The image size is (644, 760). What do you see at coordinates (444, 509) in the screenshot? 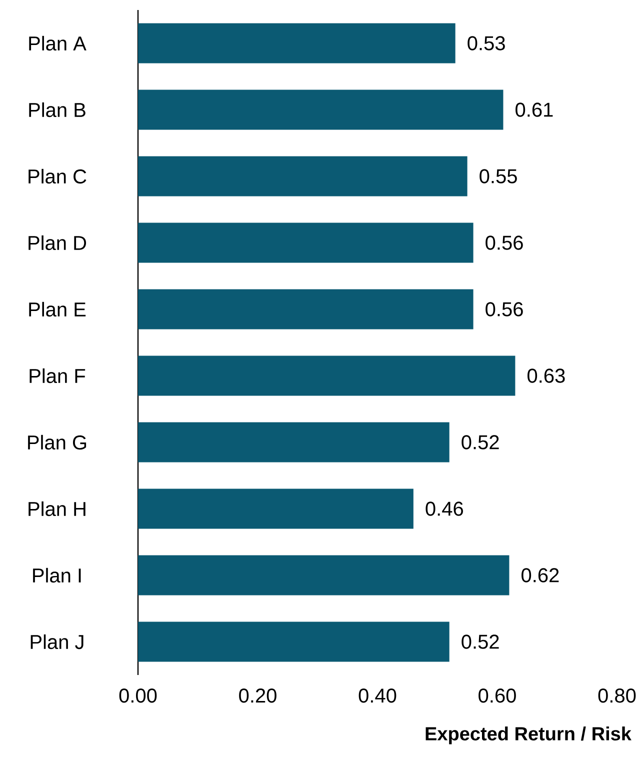
I see `data-label: 0.46` at bounding box center [444, 509].